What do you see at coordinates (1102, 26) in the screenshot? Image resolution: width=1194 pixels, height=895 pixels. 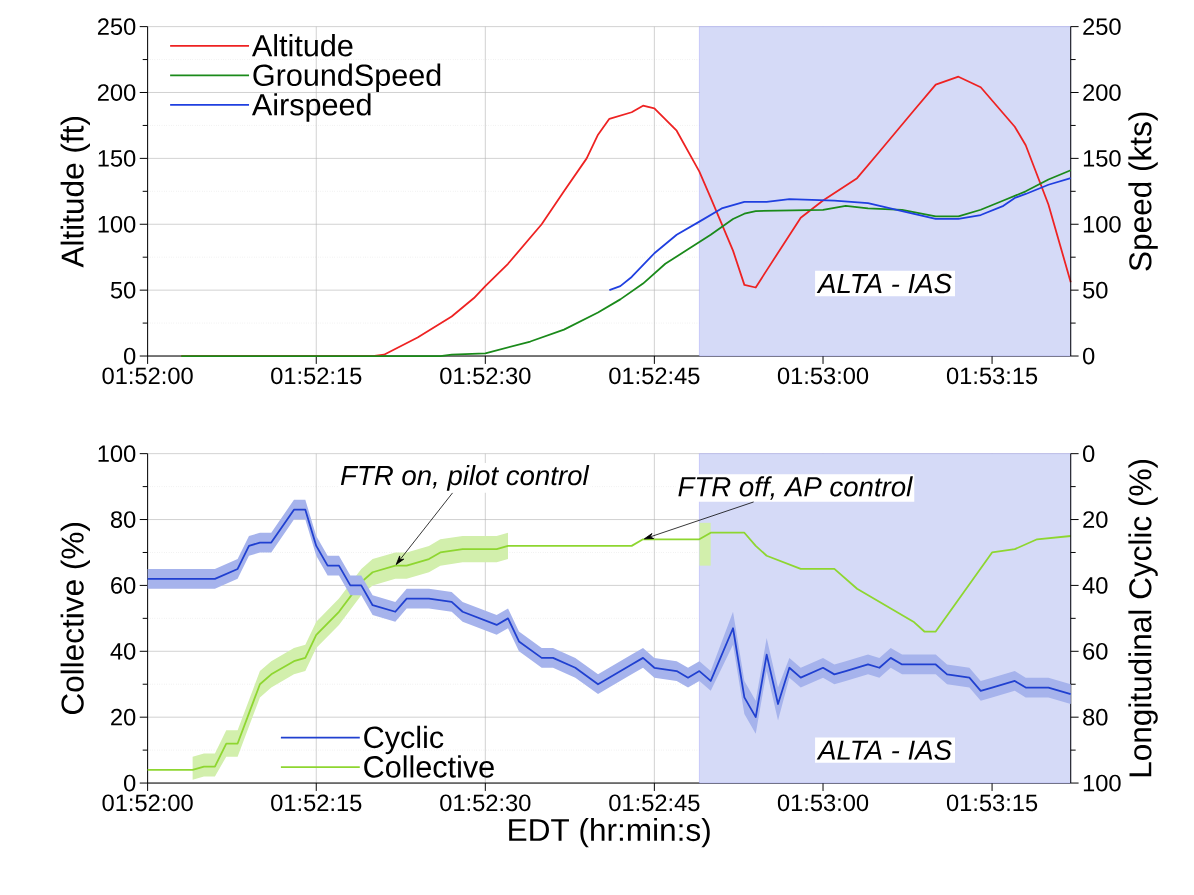 I see `y2-tick-label: 250` at bounding box center [1102, 26].